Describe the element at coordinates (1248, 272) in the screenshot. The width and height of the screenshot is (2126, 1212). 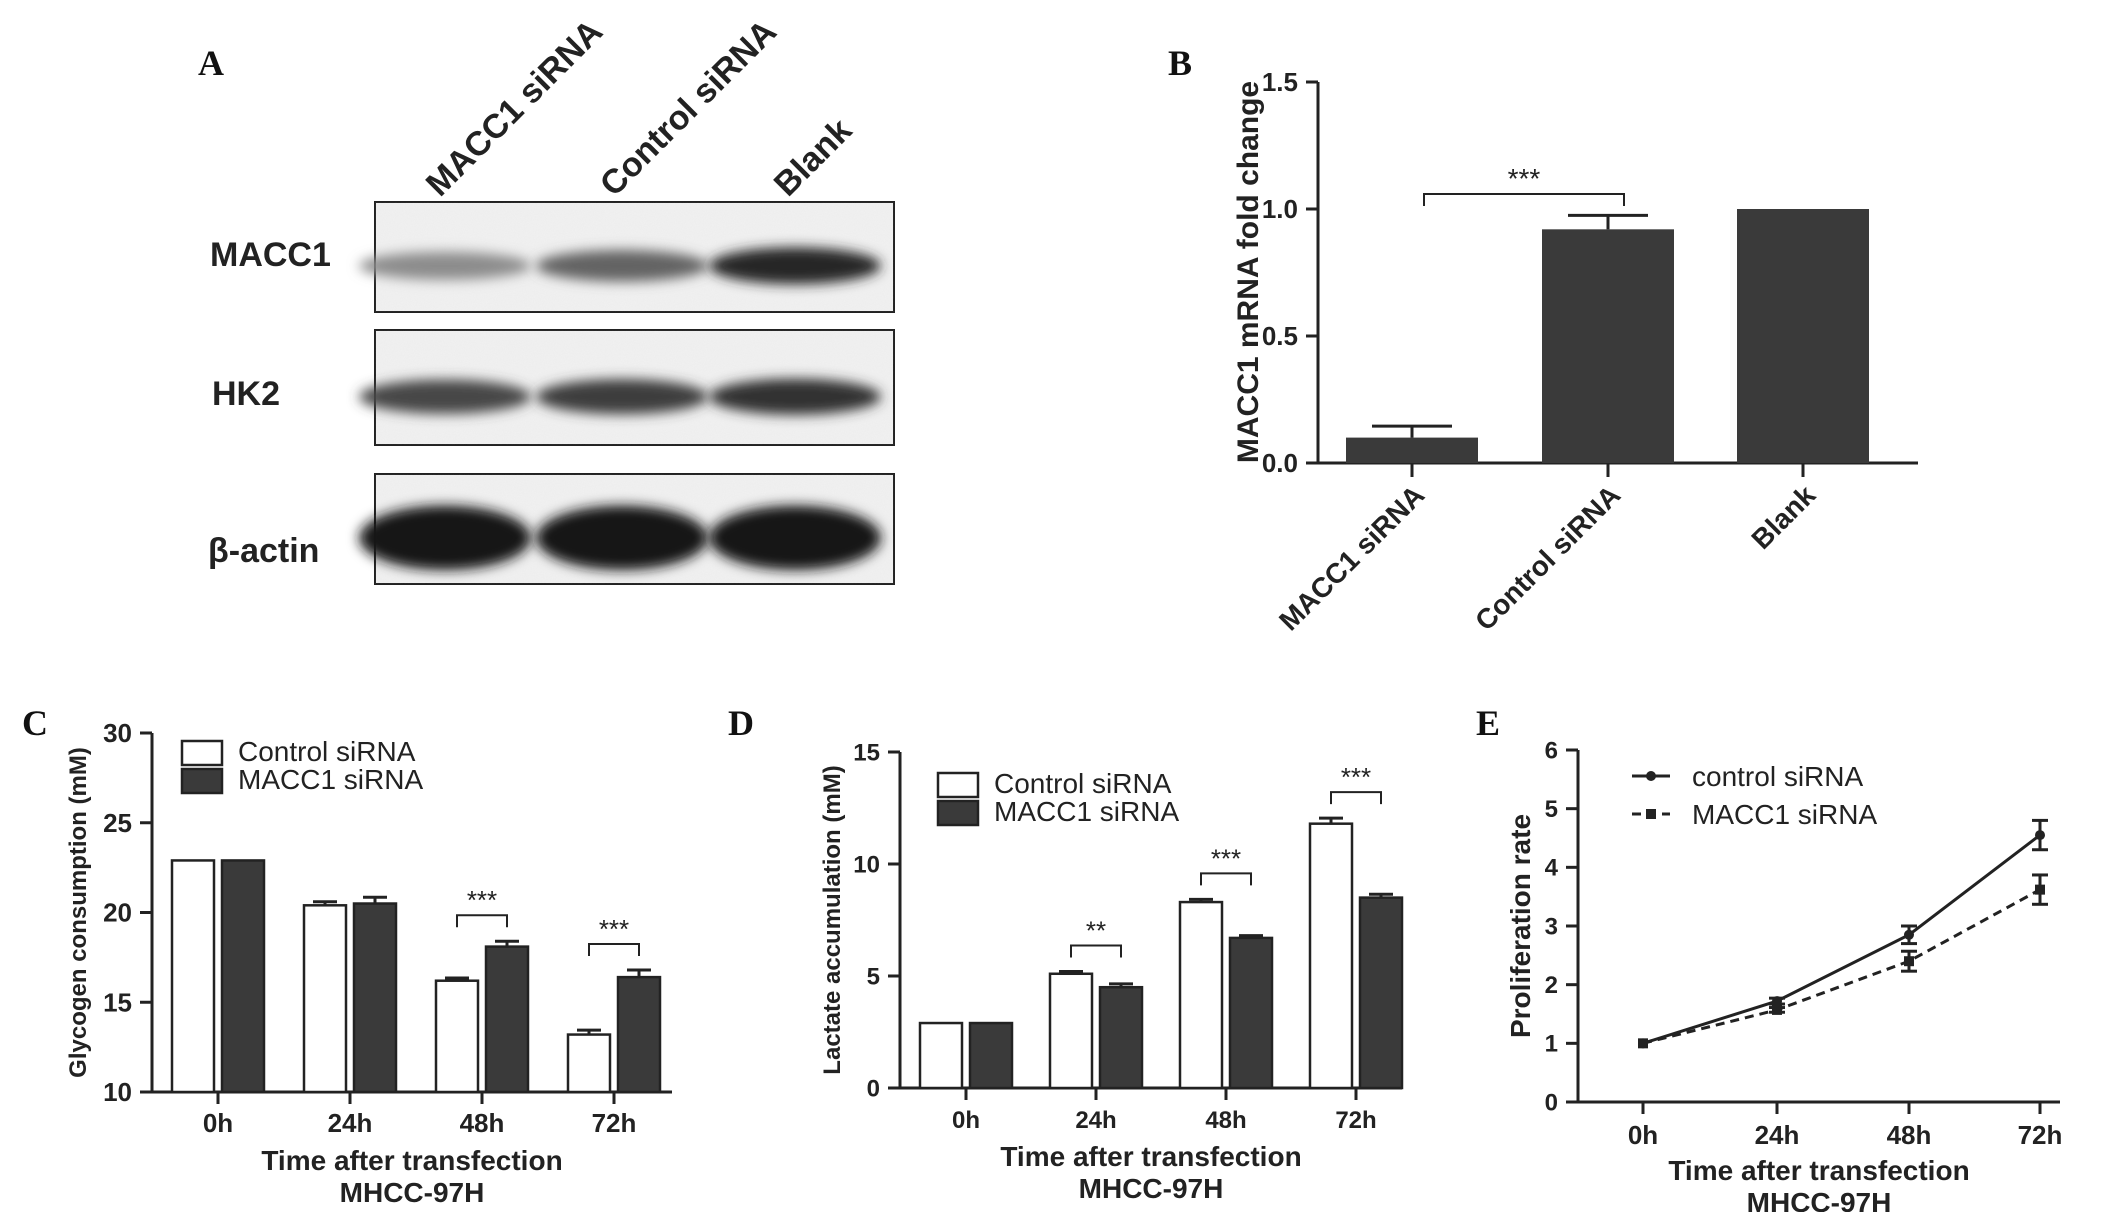
I see `y-axis-title: MACC1 mRNA fold change` at that location.